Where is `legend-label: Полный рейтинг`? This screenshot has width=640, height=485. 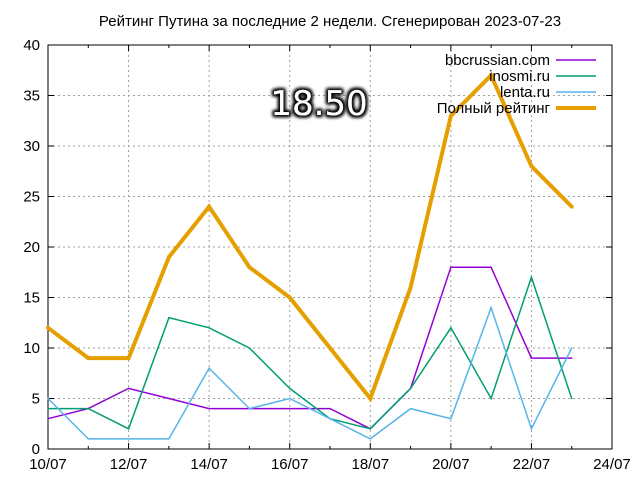
legend-label: Полный рейтинг is located at coordinates (494, 108).